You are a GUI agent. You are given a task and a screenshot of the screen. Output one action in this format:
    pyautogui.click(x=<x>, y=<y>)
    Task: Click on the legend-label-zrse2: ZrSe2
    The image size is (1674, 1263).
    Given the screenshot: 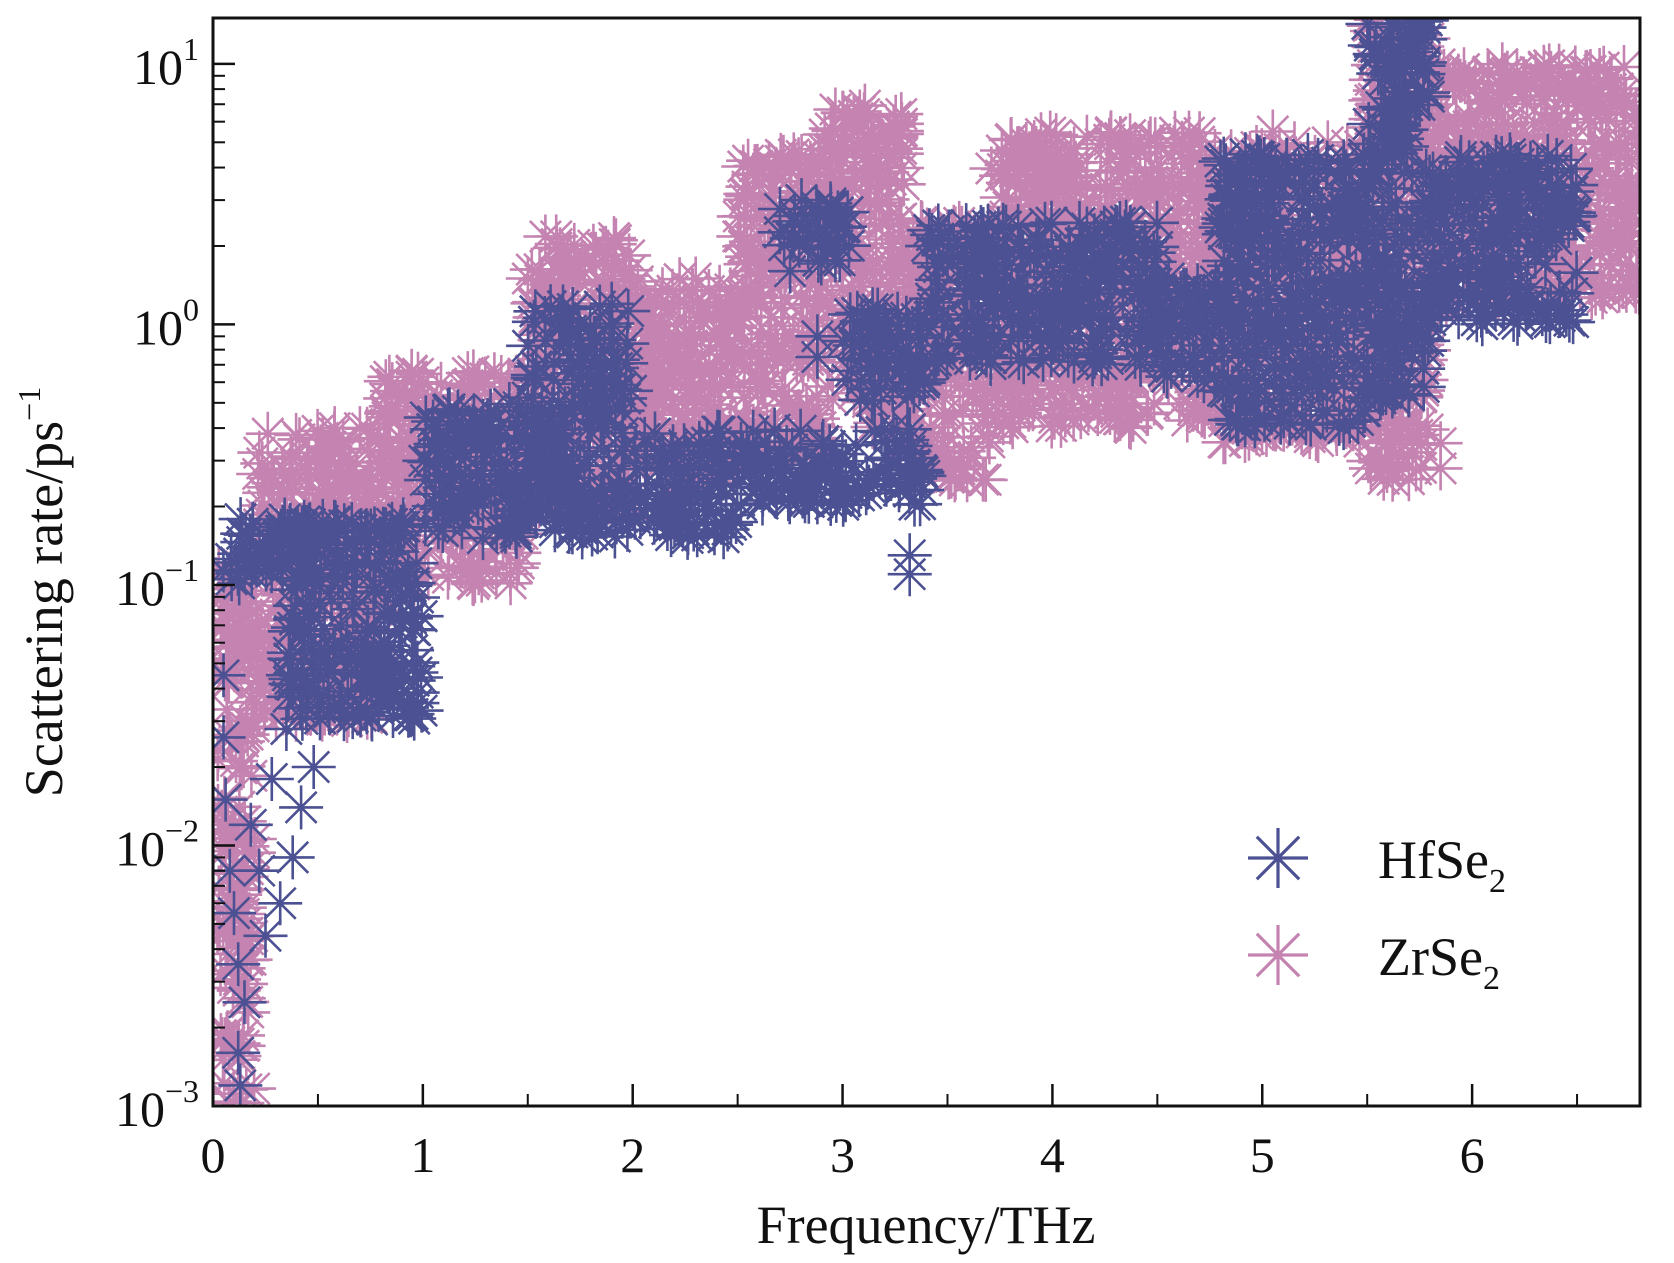 What is the action you would take?
    pyautogui.click(x=1439, y=962)
    